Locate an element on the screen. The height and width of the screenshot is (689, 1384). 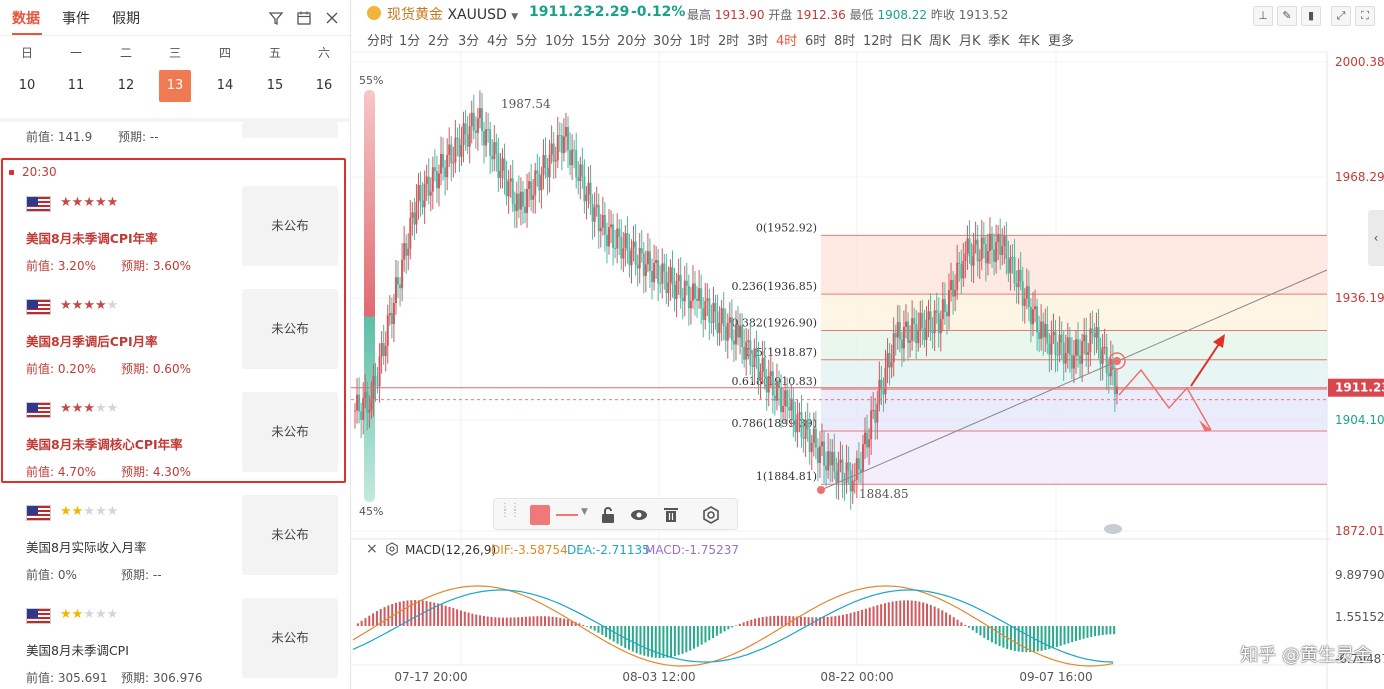
date-cell: 15 is located at coordinates (275, 85).